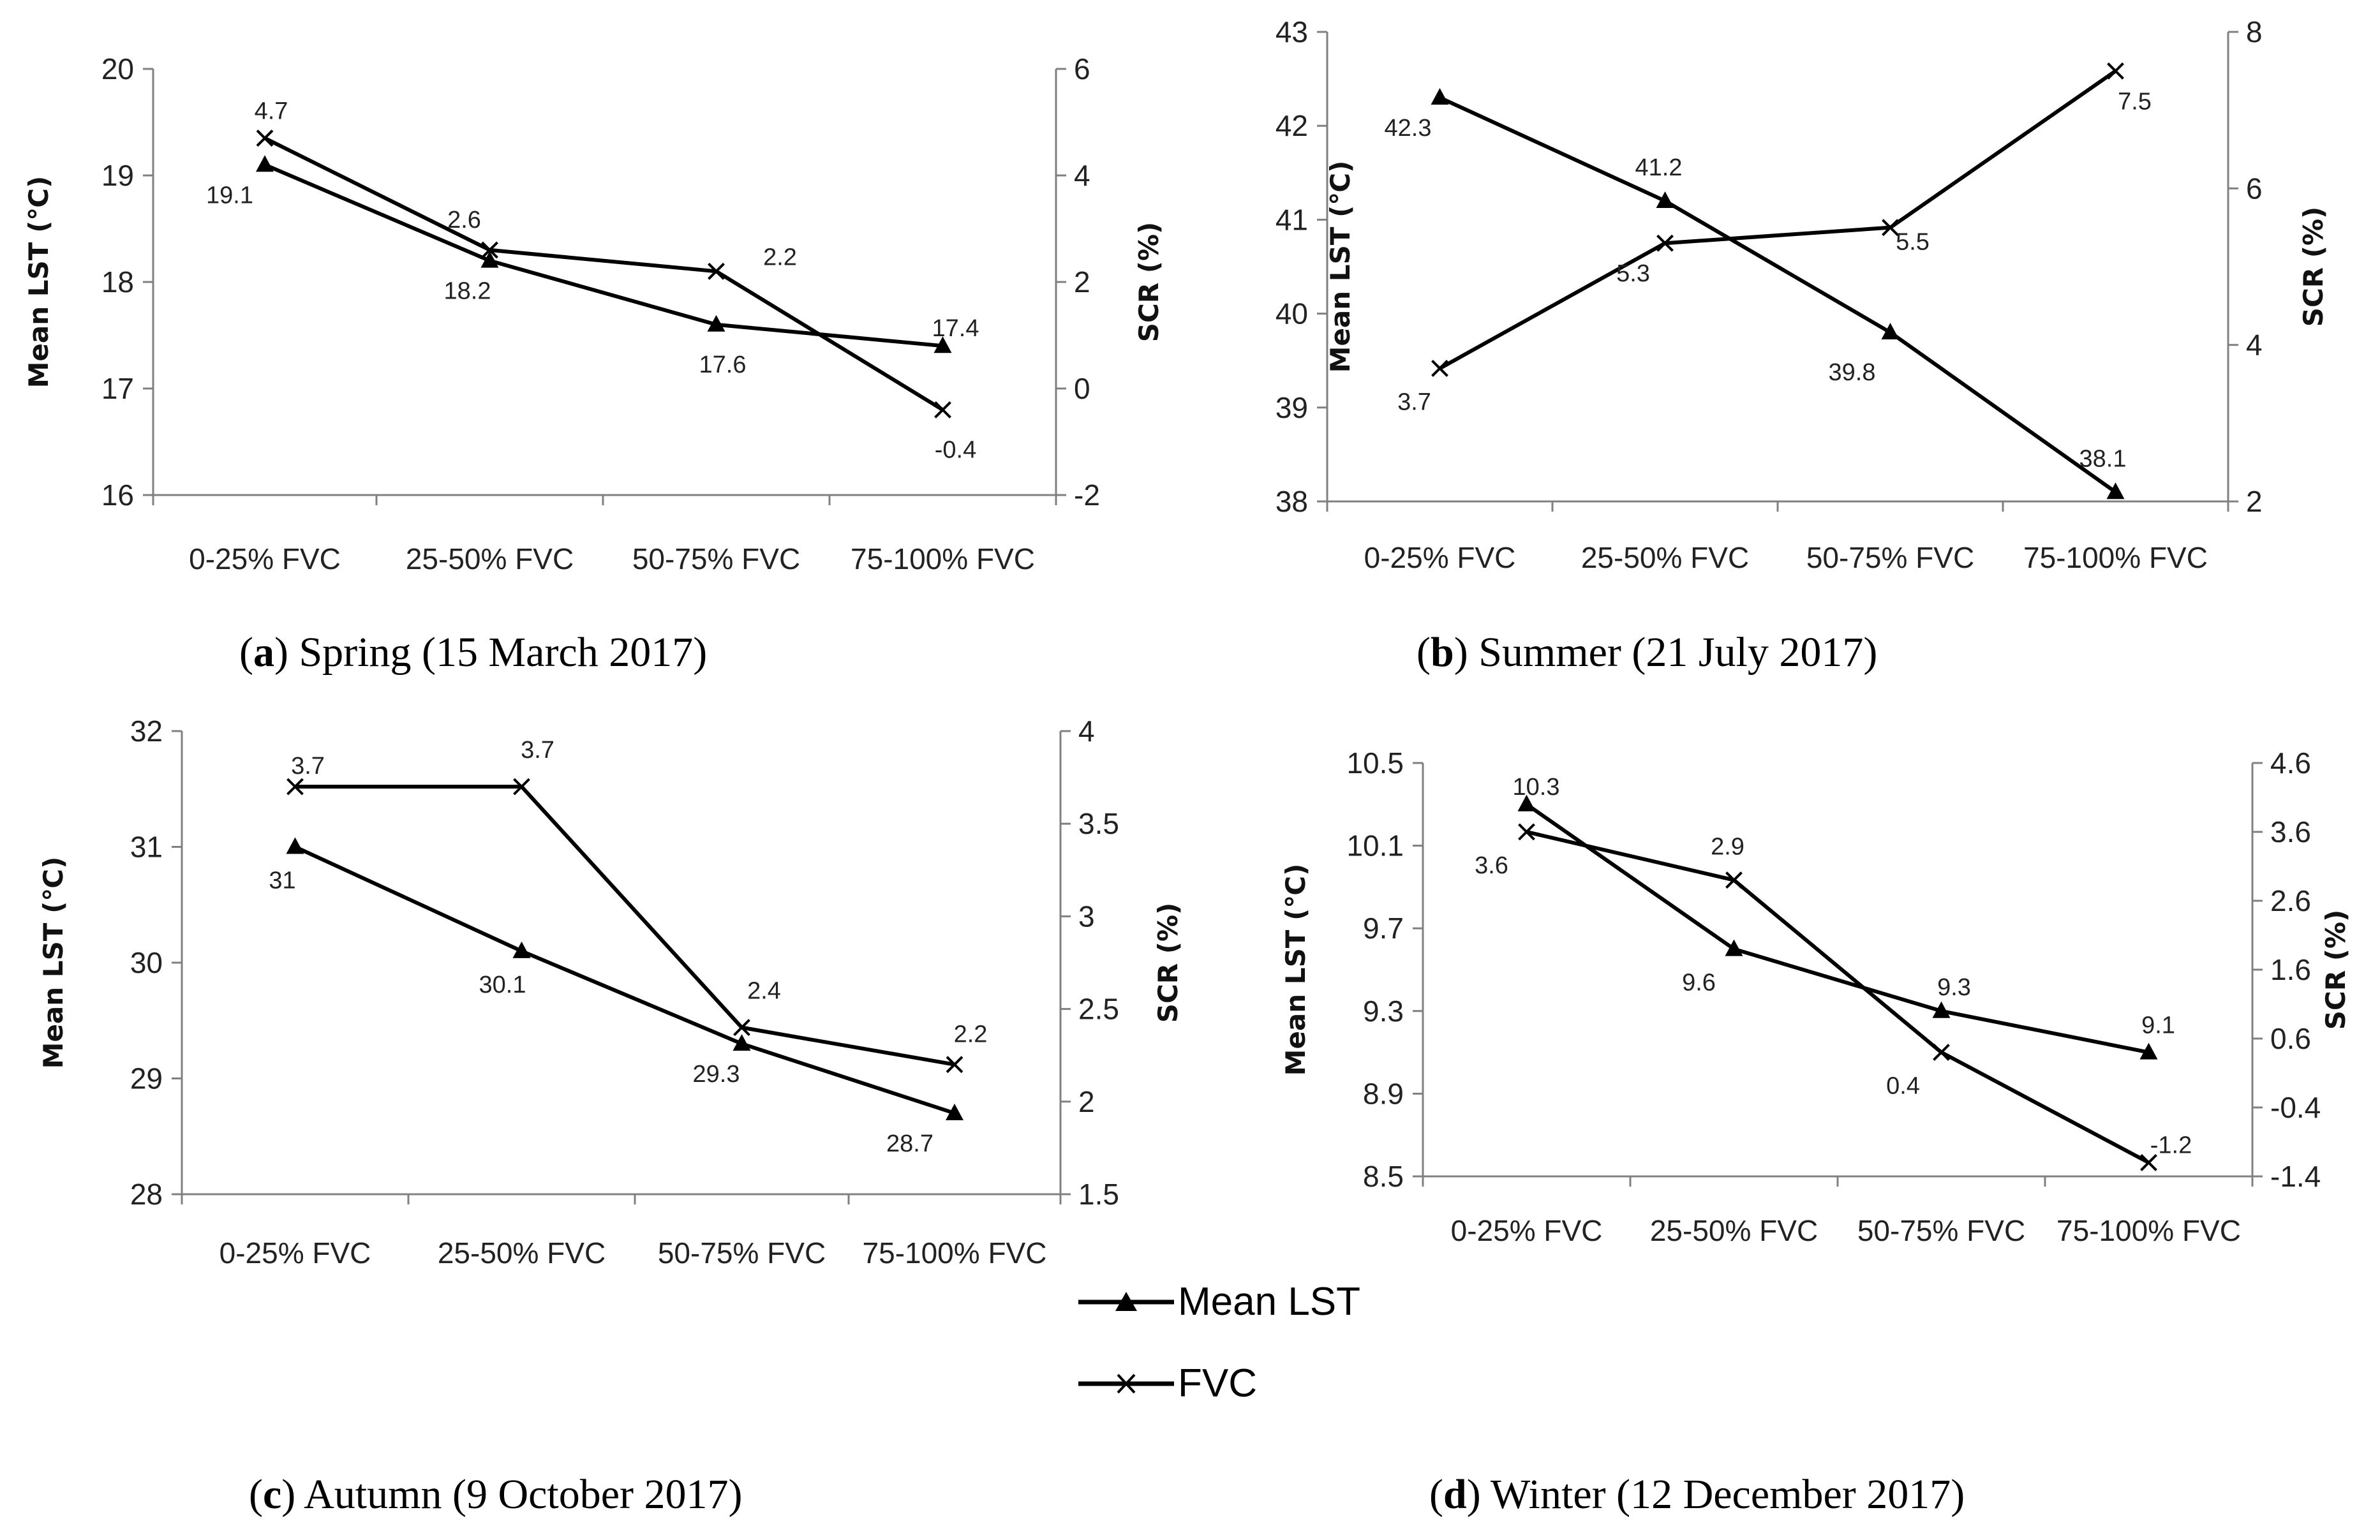  Describe the element at coordinates (2295, 1107) in the screenshot. I see `y2-tick-label: -0.4` at that location.